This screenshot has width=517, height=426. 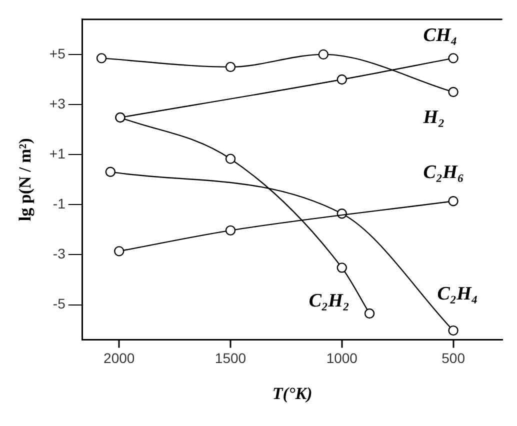 What do you see at coordinates (457, 293) in the screenshot?
I see `series-label: C₂H₄` at bounding box center [457, 293].